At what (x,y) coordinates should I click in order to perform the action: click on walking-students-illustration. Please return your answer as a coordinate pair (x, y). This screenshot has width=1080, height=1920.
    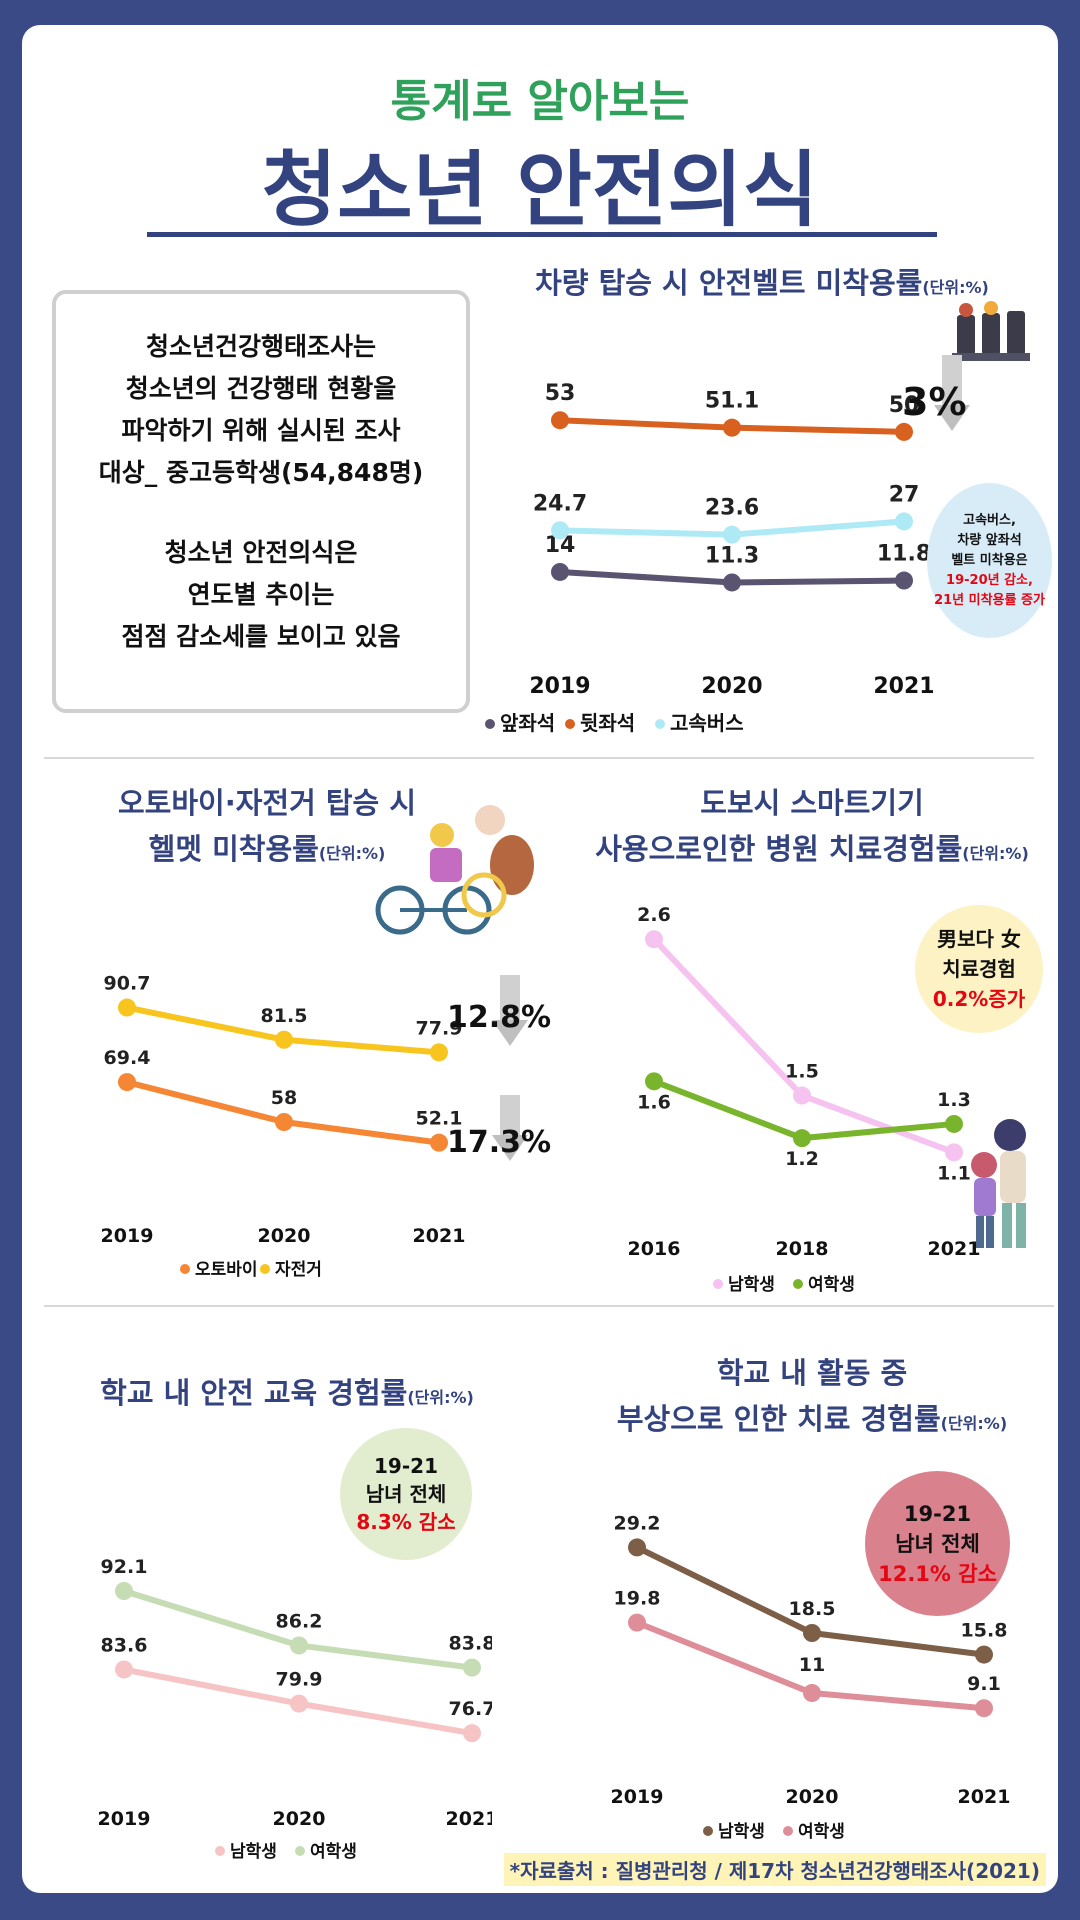
    Looking at the image, I should click on (1007, 1185).